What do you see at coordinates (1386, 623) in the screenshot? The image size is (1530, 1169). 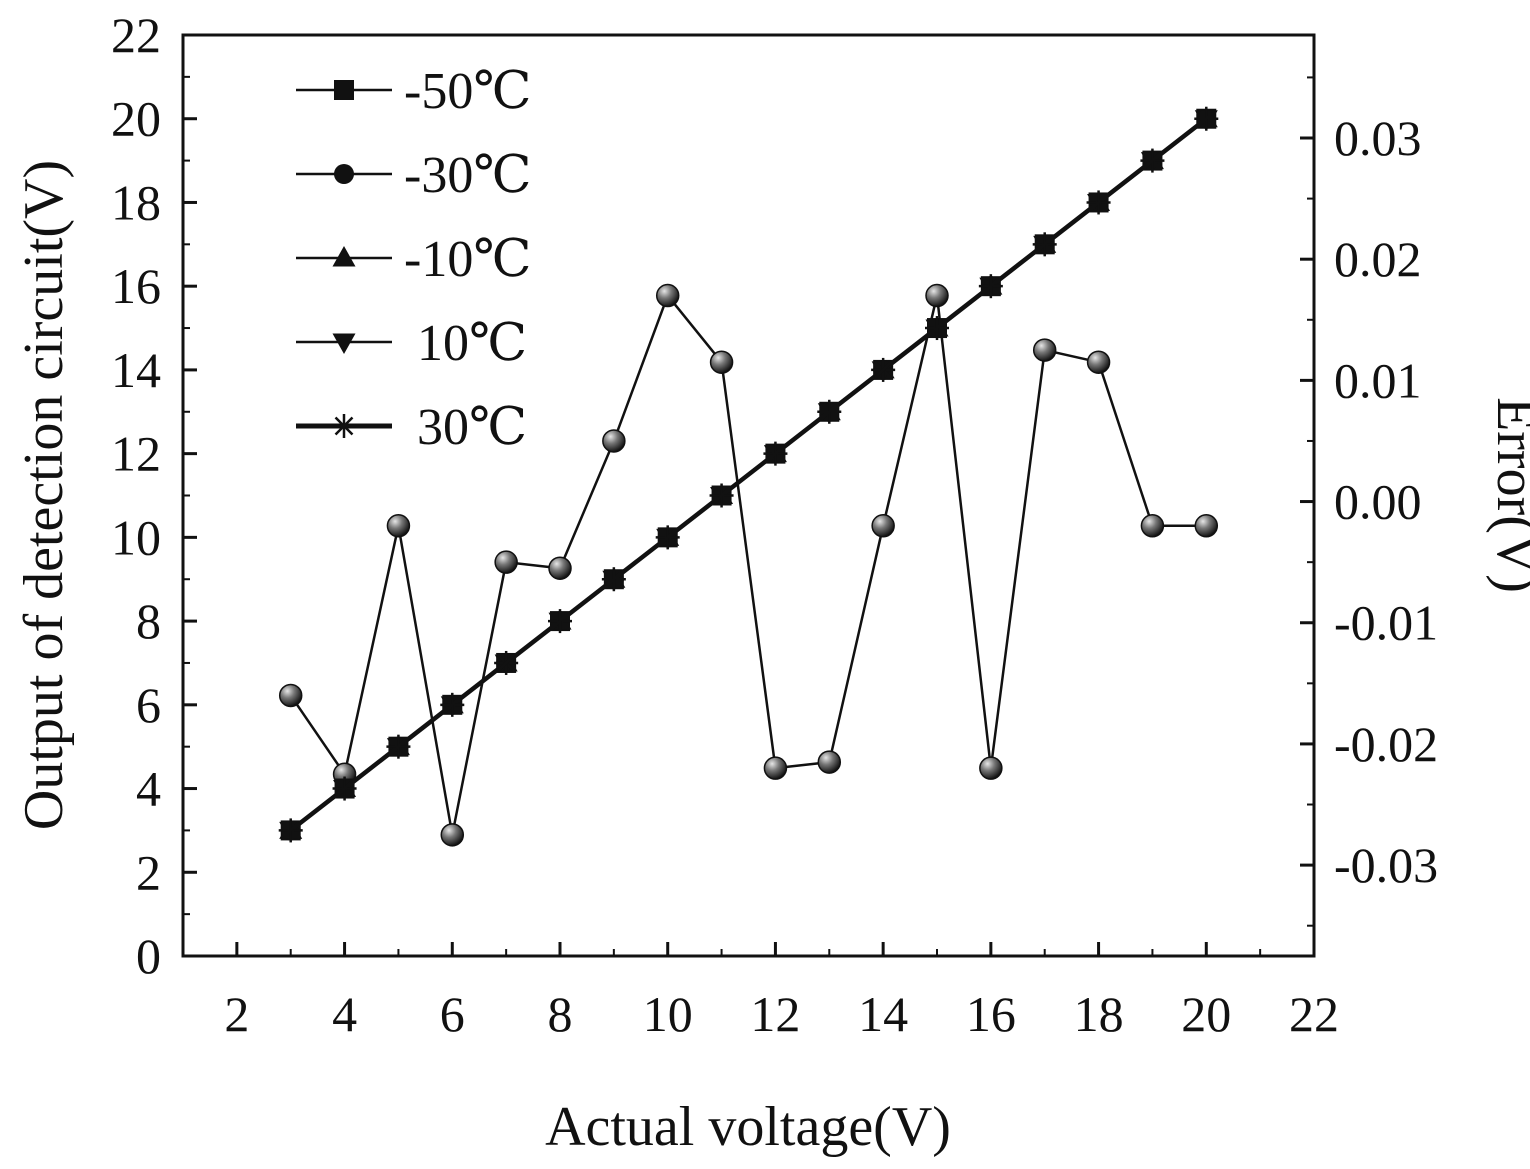 I see `y2-tick-label: -0.01` at bounding box center [1386, 623].